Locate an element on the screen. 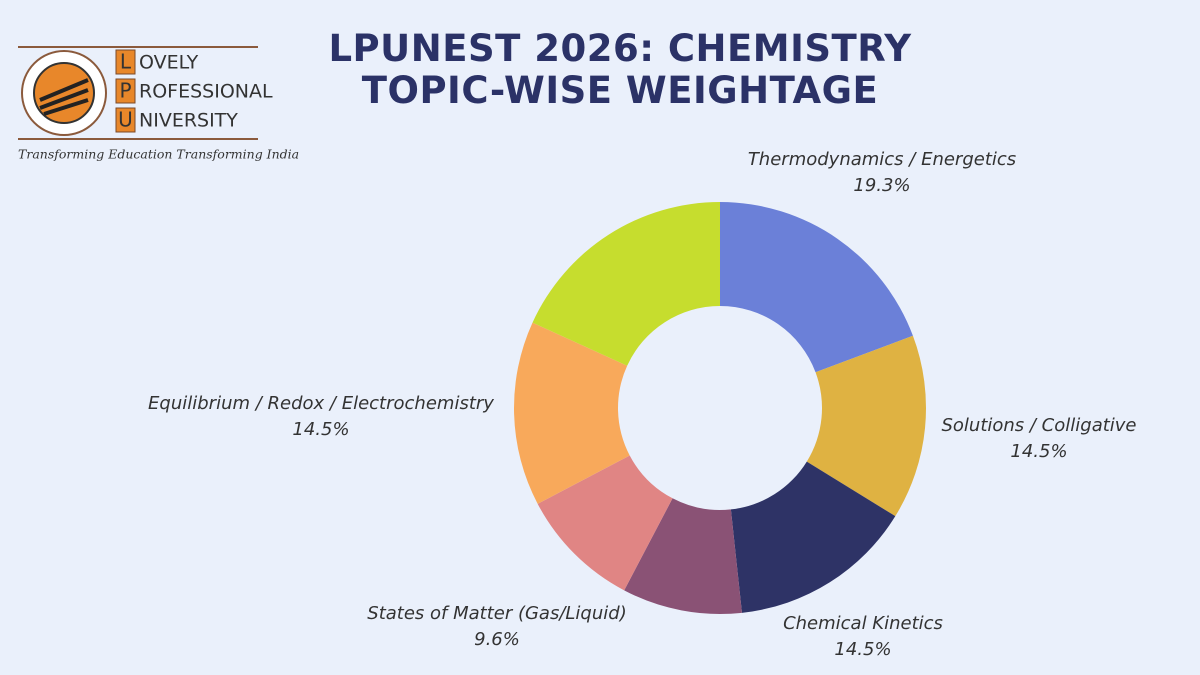 This screenshot has height=675, width=1200. logo-word: NIVERSITY is located at coordinates (188, 121).